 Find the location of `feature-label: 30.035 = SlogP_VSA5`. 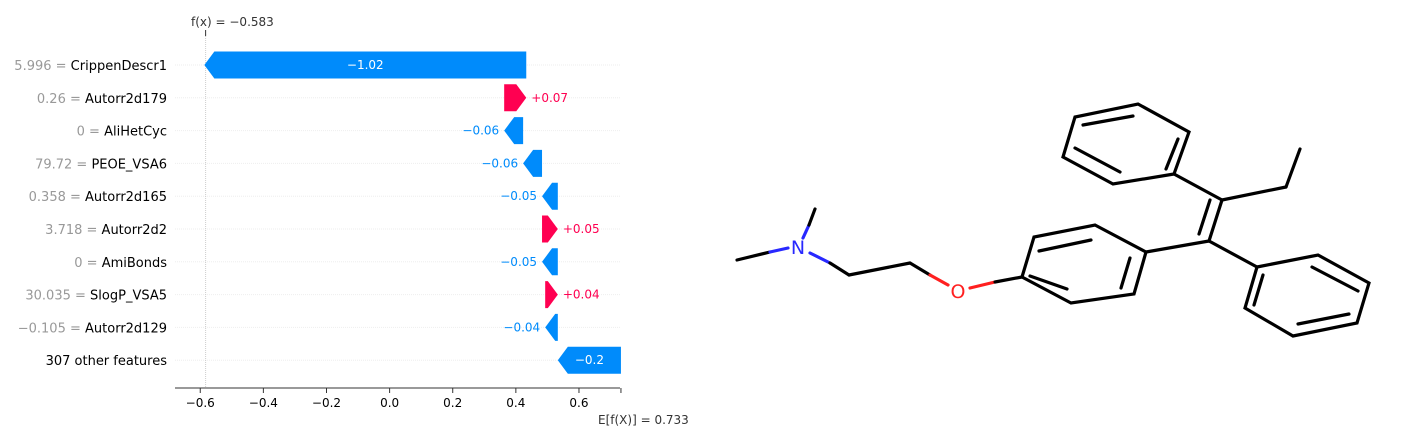

feature-label: 30.035 = SlogP_VSA5 is located at coordinates (96, 296).